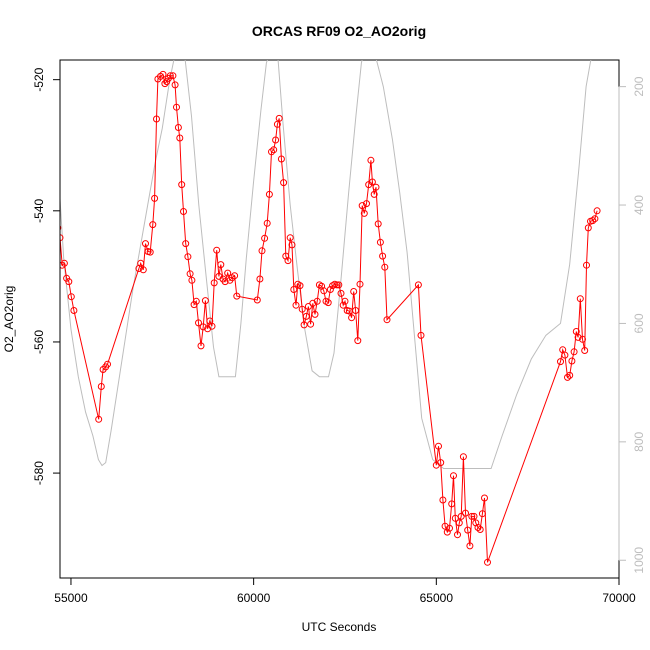 This screenshot has height=650, width=650. I want to click on y-tick-label: -520, so click(39, 79).